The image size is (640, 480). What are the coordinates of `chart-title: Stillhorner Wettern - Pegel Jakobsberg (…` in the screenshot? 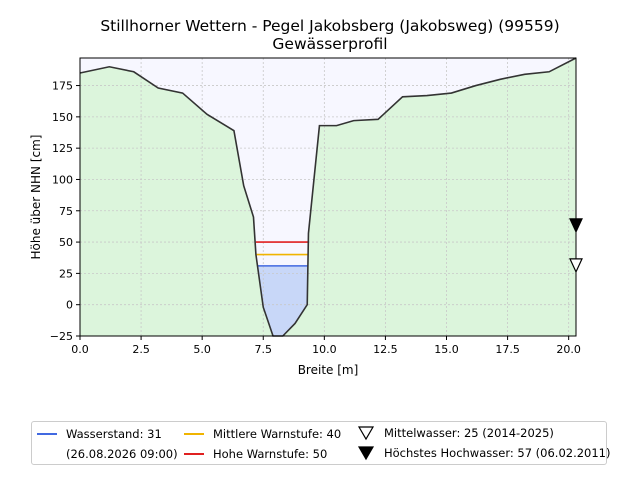 It's located at (329, 26).